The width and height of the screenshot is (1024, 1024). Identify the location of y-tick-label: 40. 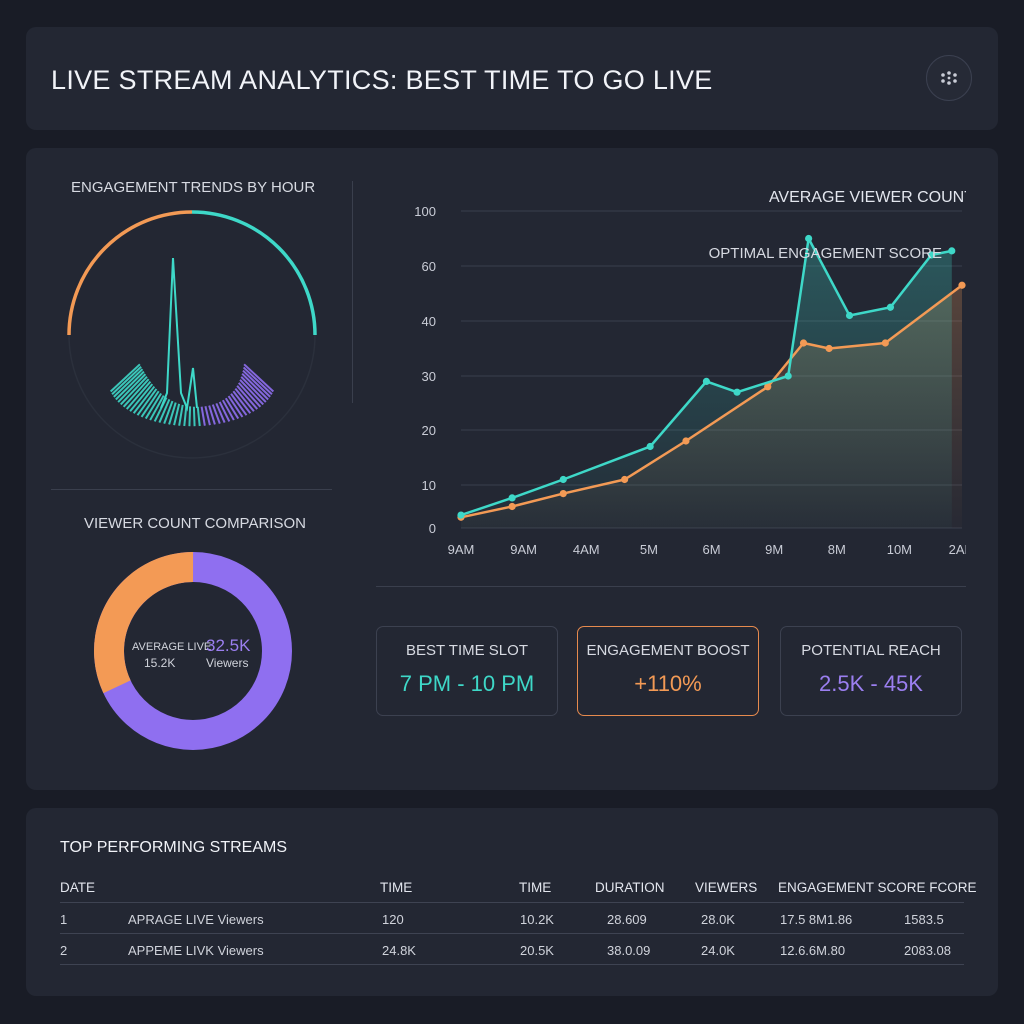
(429, 321).